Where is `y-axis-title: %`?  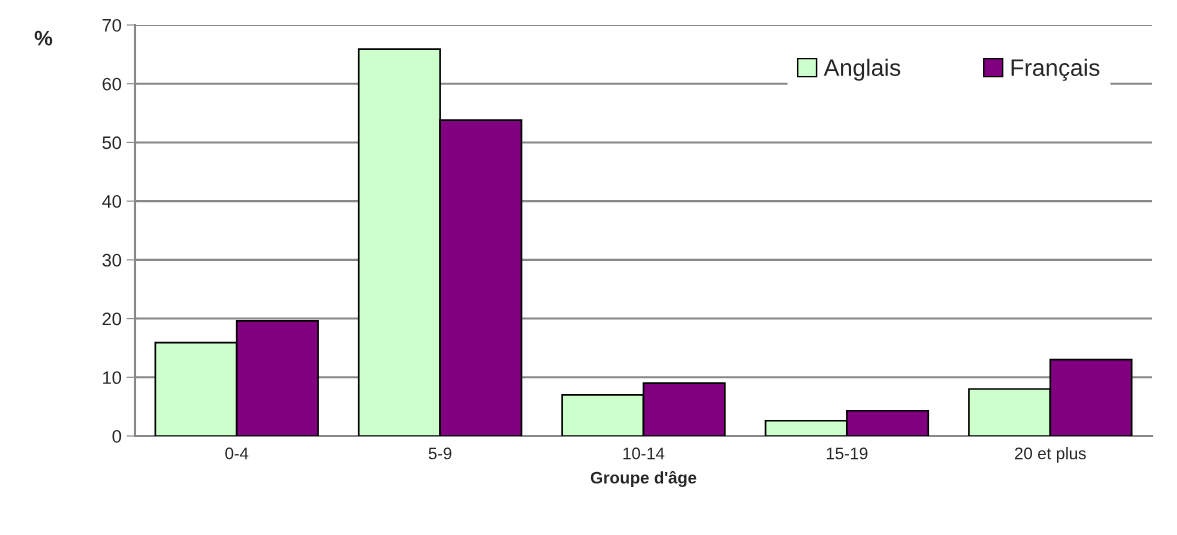
y-axis-title: % is located at coordinates (43, 38).